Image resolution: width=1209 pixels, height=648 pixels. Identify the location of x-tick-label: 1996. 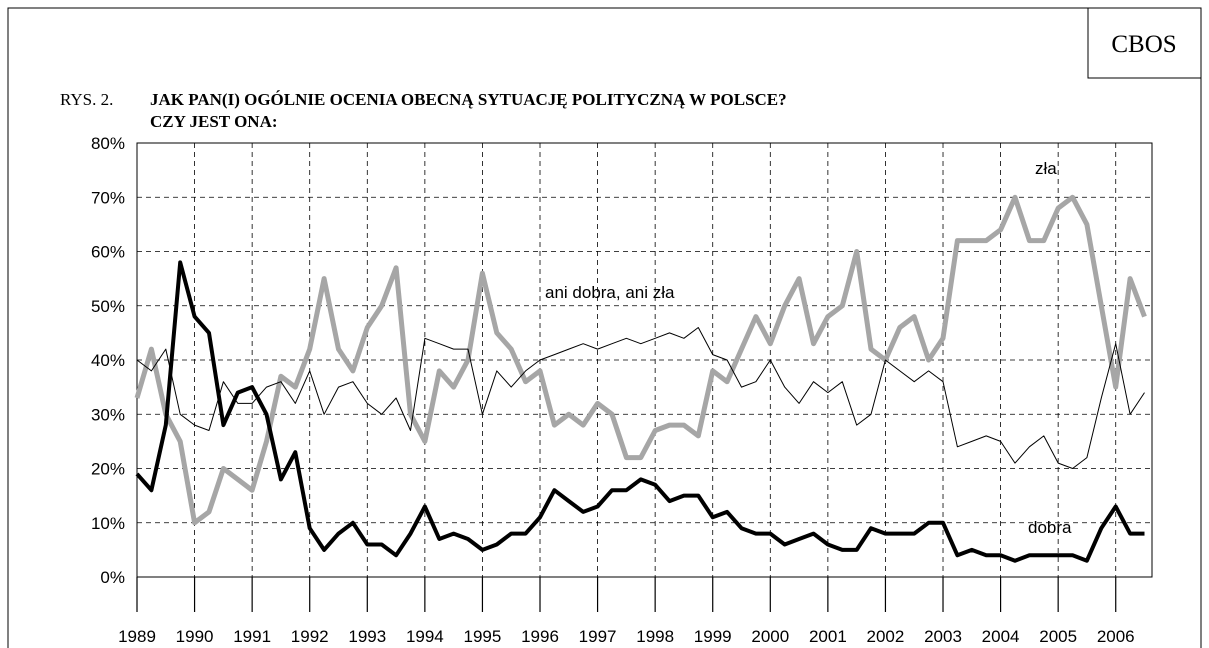
(540, 636).